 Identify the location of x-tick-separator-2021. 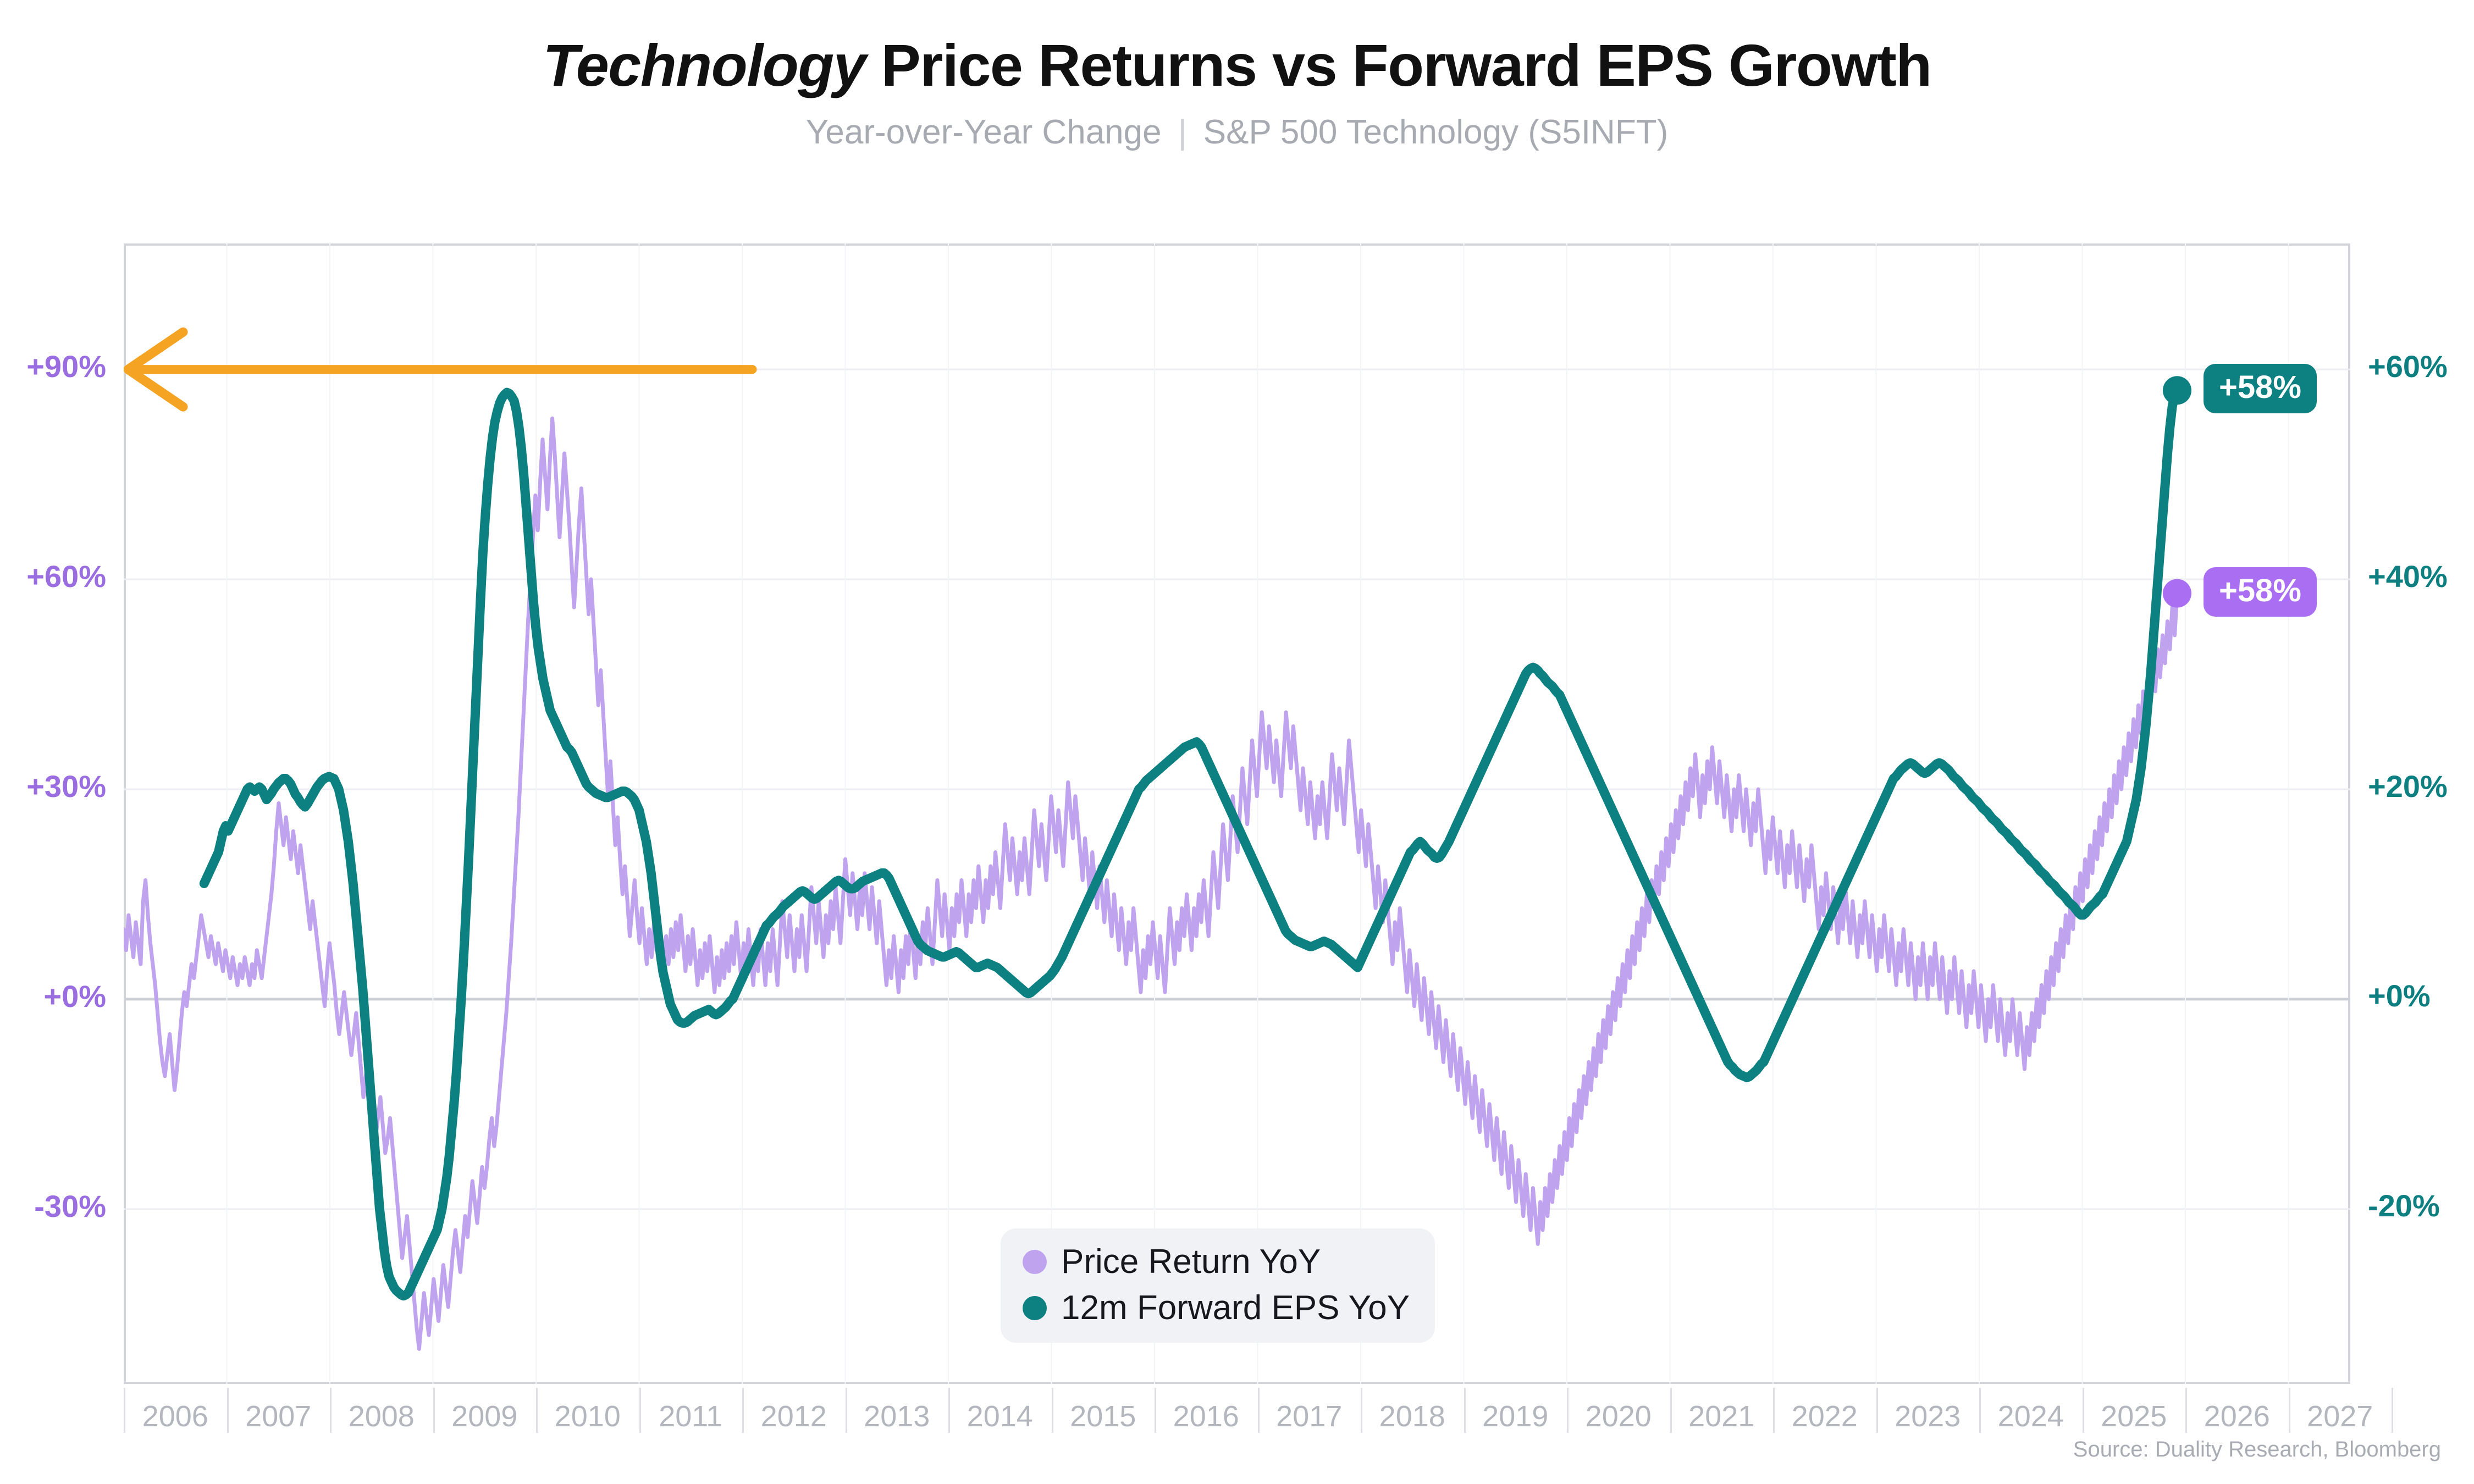
(1671, 1410).